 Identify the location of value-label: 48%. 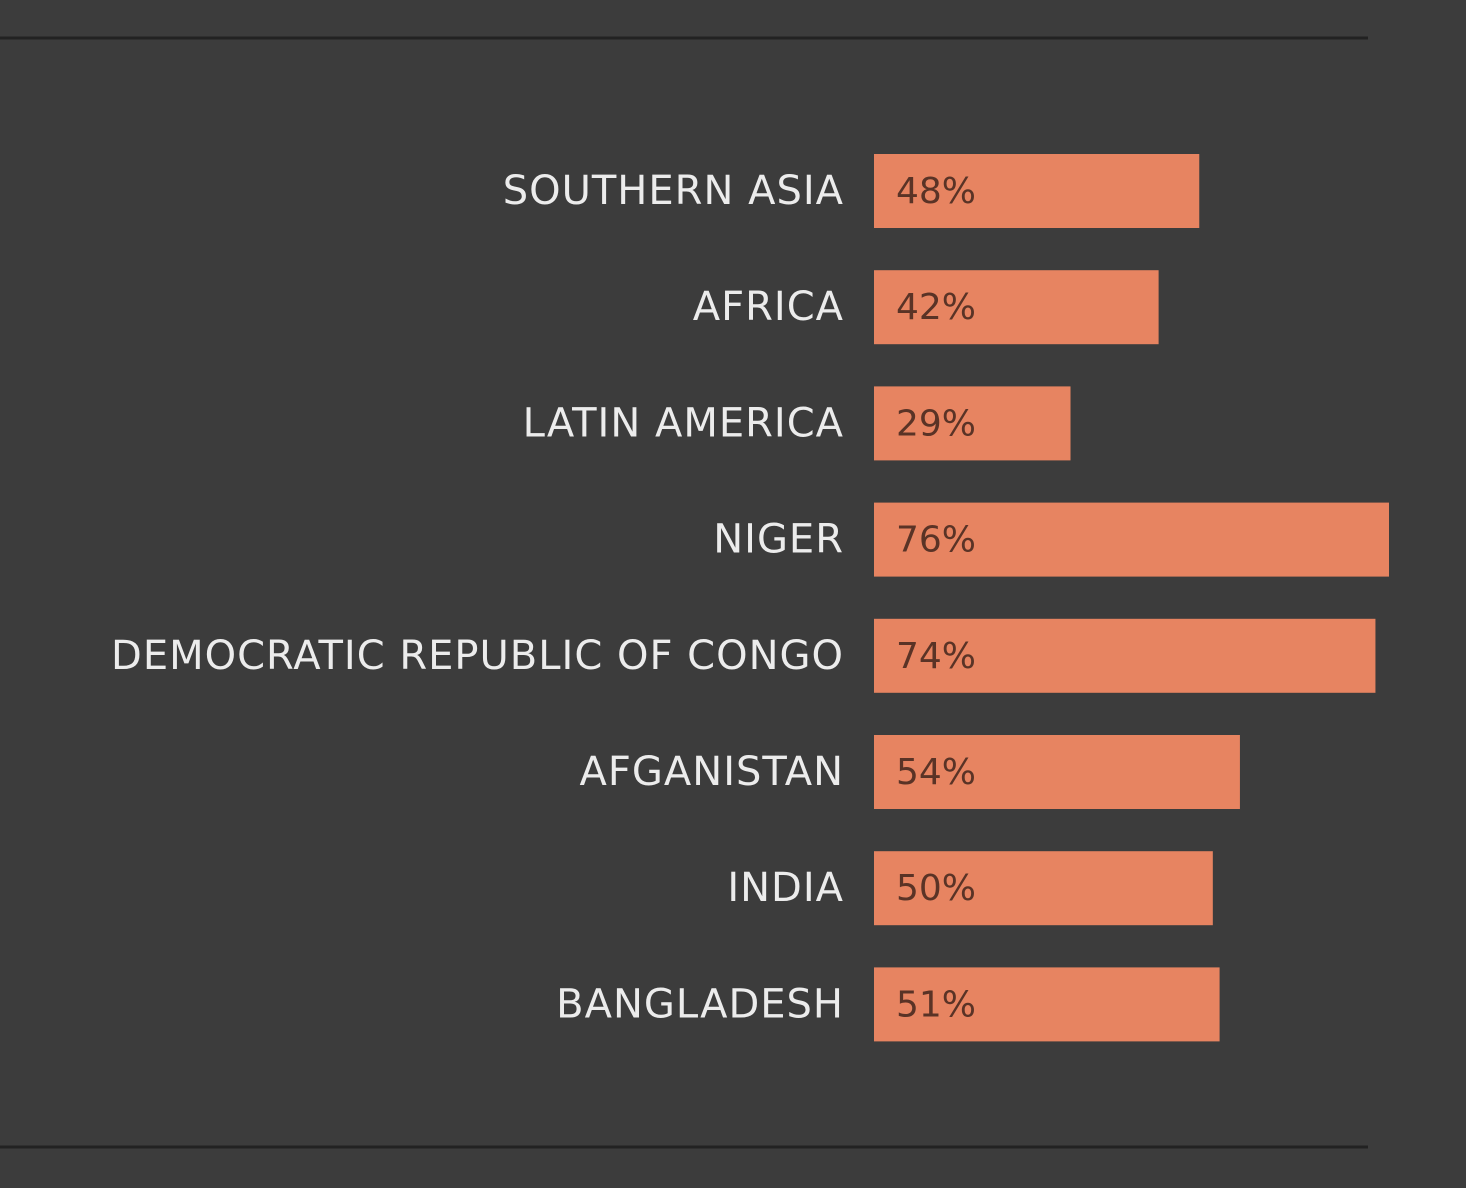
(936, 191).